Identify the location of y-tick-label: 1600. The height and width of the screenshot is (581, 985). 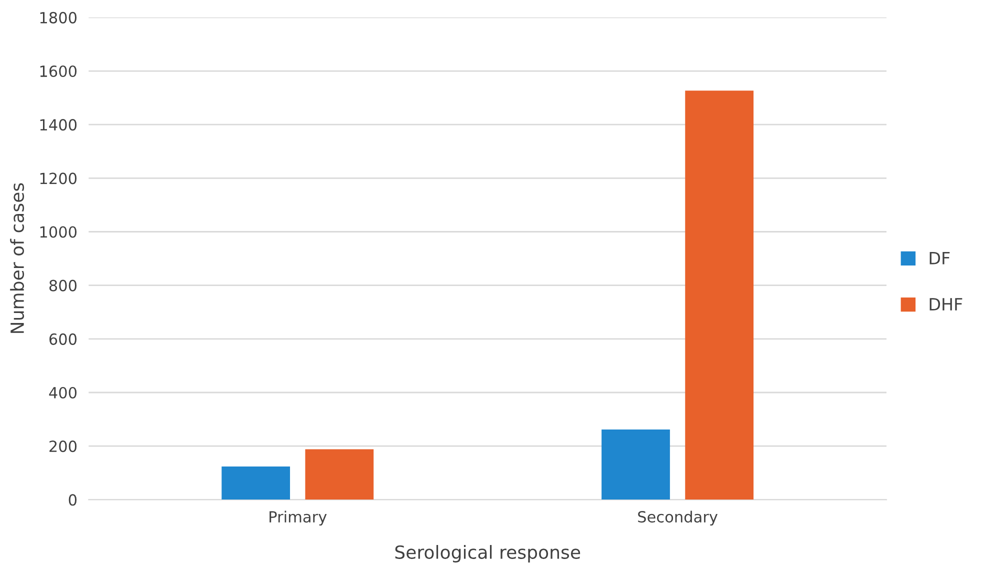
(58, 71).